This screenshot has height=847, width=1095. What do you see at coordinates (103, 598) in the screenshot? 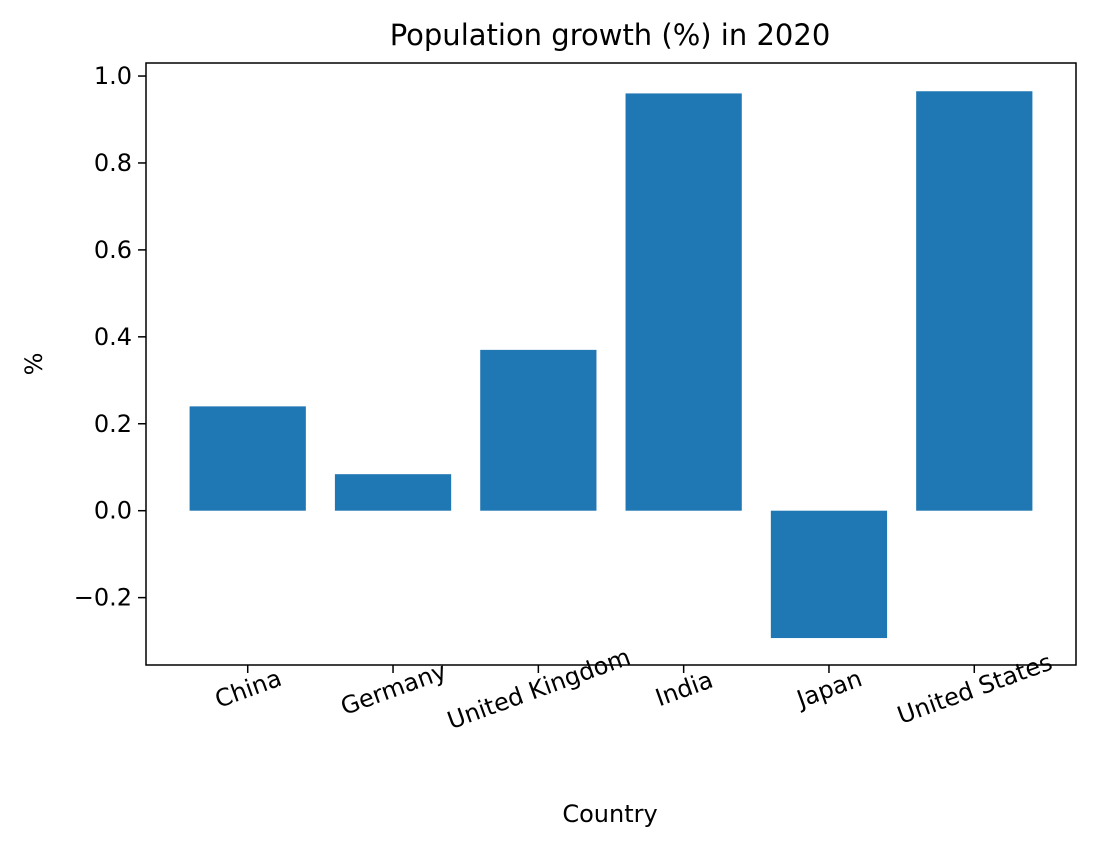
I see `y-tick-label: −0.2` at bounding box center [103, 598].